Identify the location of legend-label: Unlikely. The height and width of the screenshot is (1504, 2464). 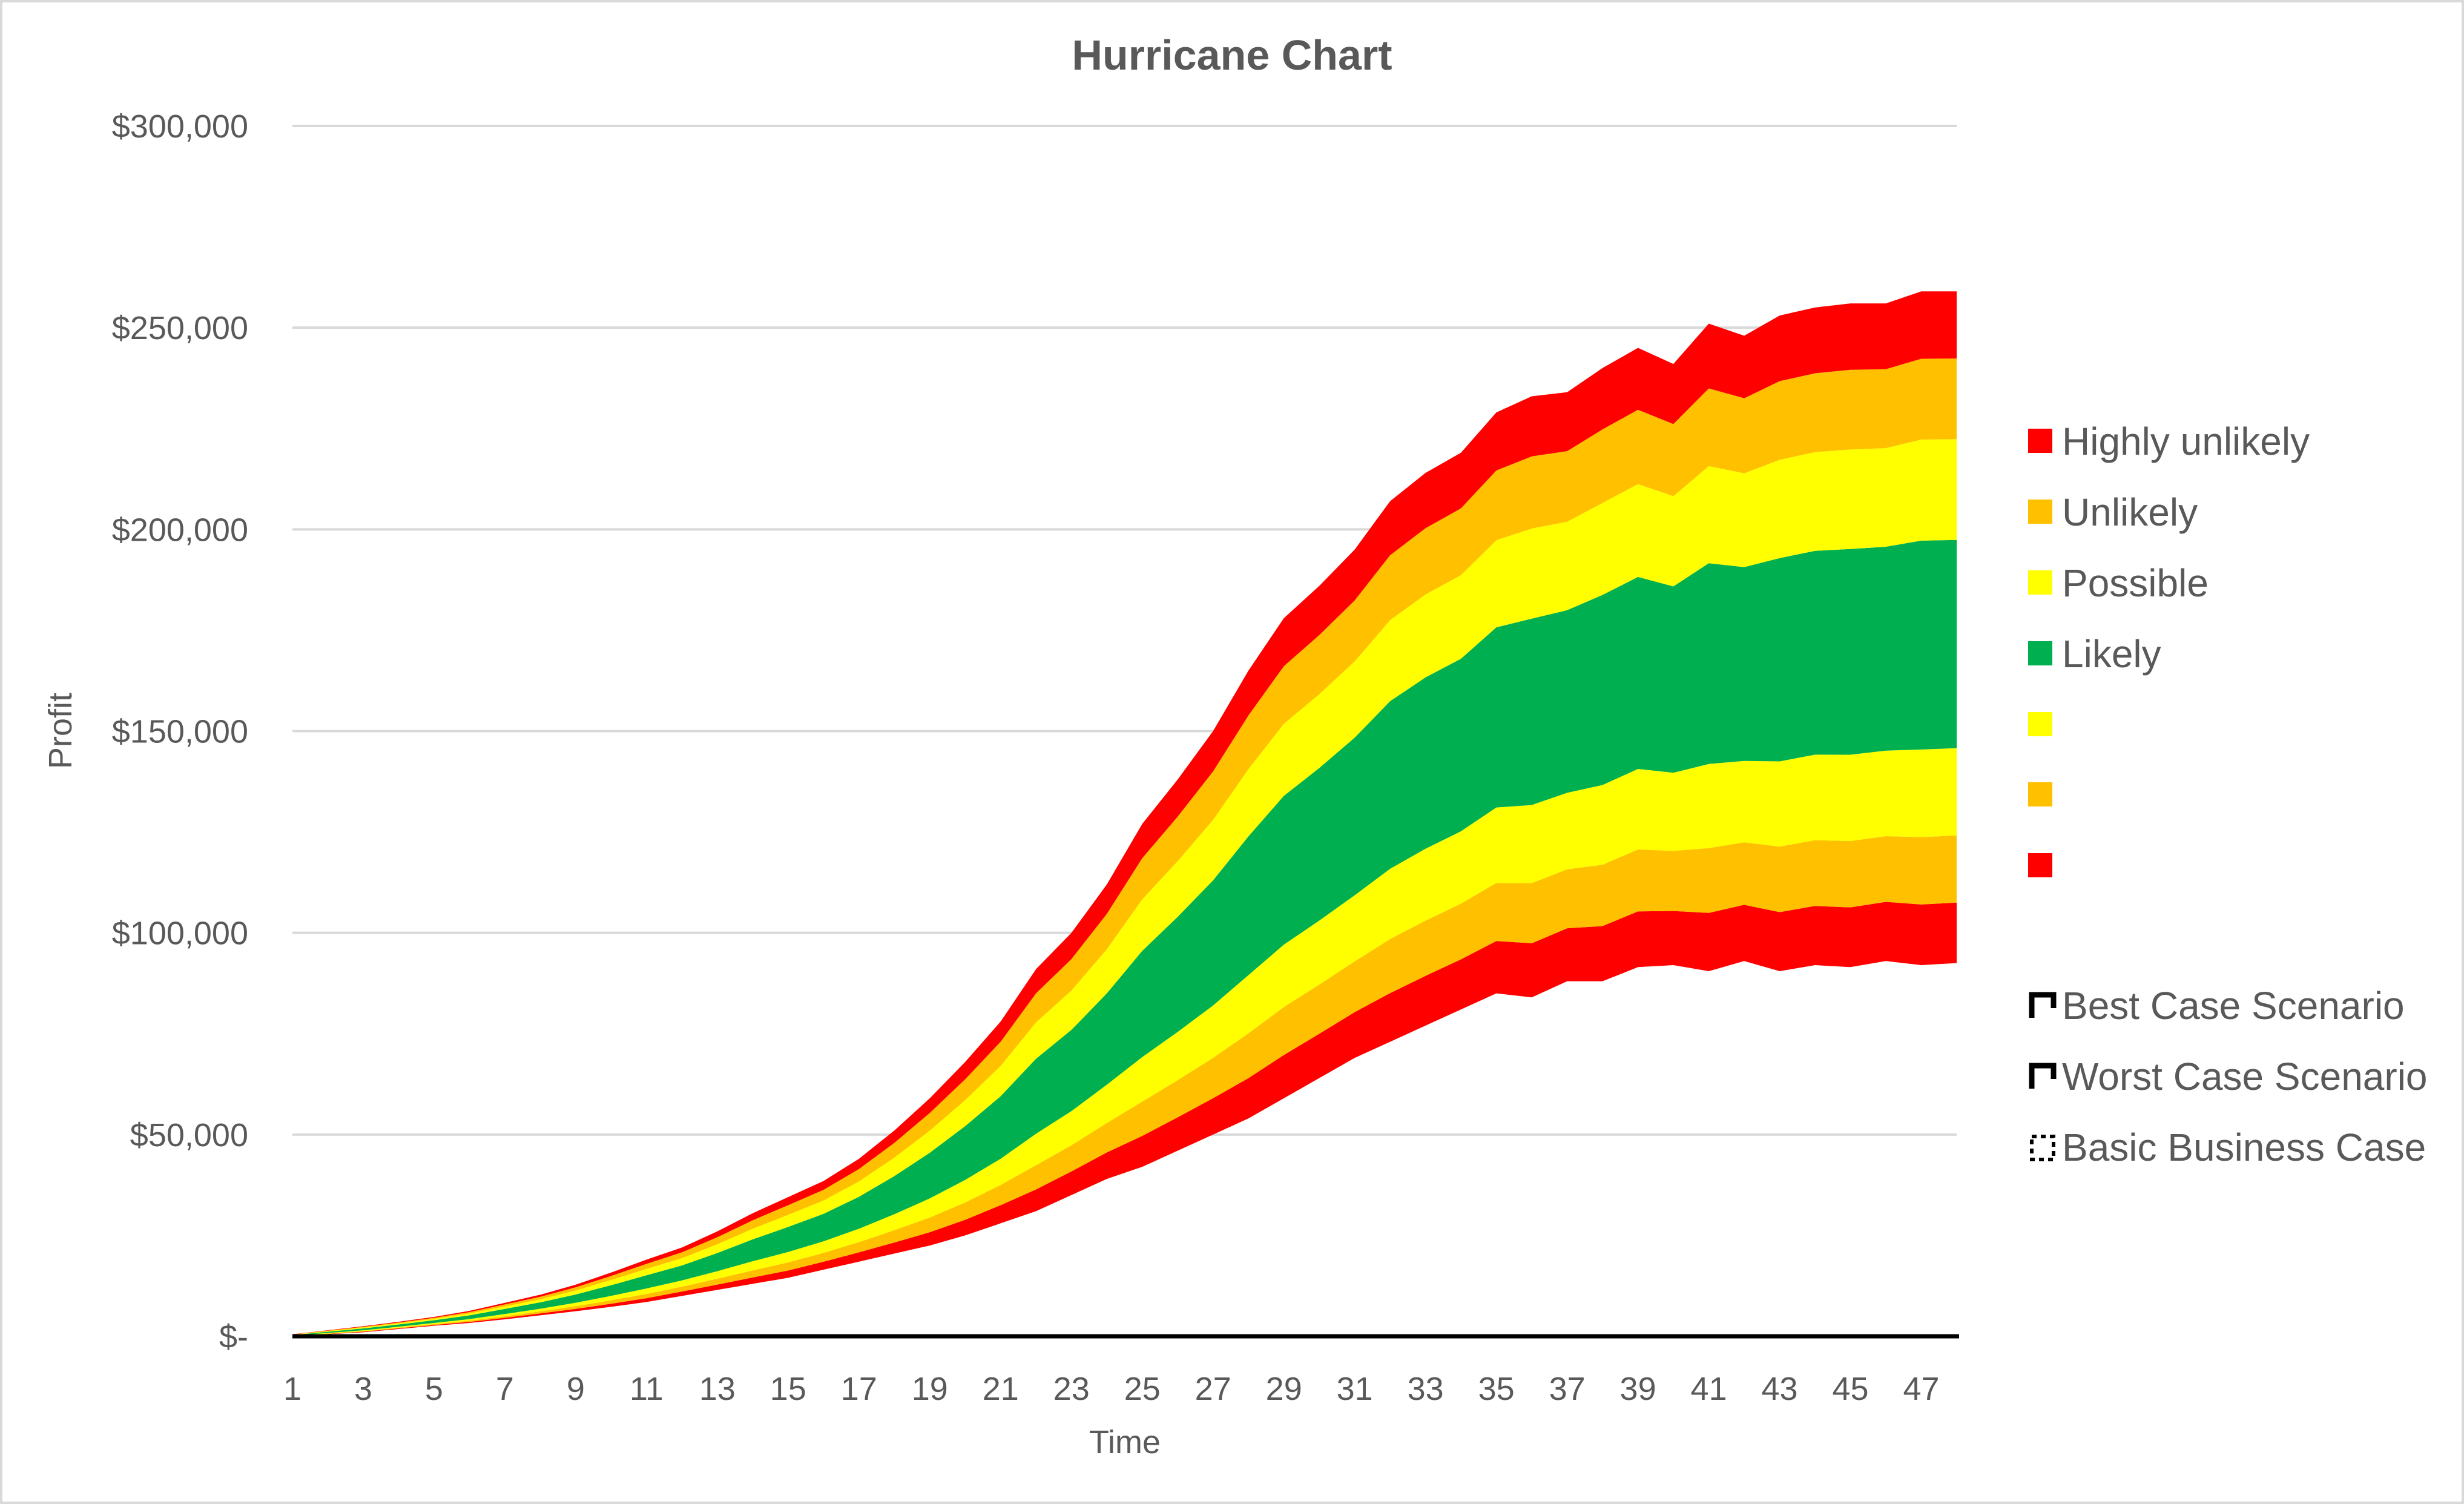
(2130, 512).